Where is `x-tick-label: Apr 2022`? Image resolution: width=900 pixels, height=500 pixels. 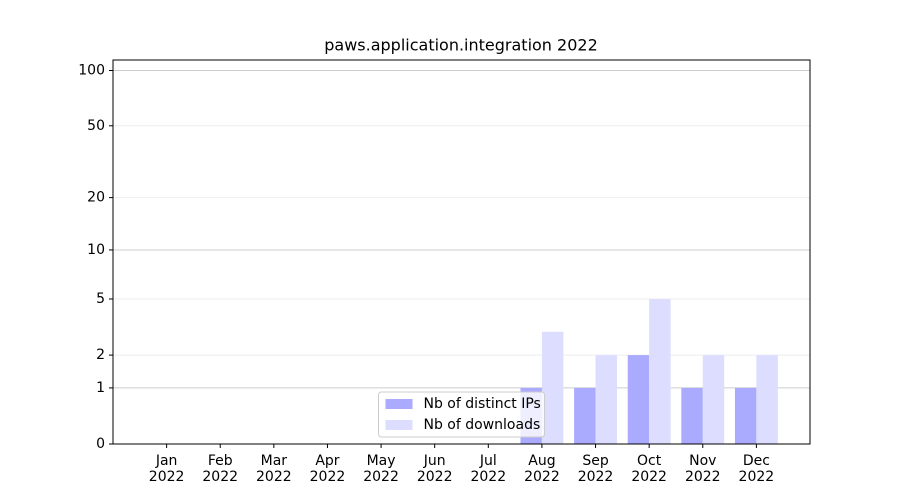
x-tick-label: Apr 2022 is located at coordinates (327, 469).